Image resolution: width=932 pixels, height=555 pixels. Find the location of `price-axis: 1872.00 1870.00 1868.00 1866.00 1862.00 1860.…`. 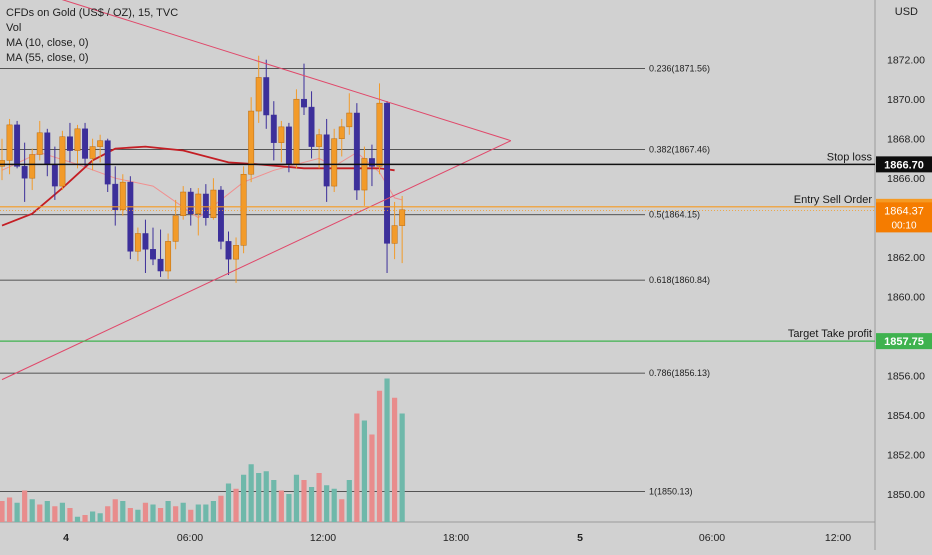

price-axis: 1872.00 1870.00 1868.00 1866.00 1862.00 1860.… is located at coordinates (904, 278).